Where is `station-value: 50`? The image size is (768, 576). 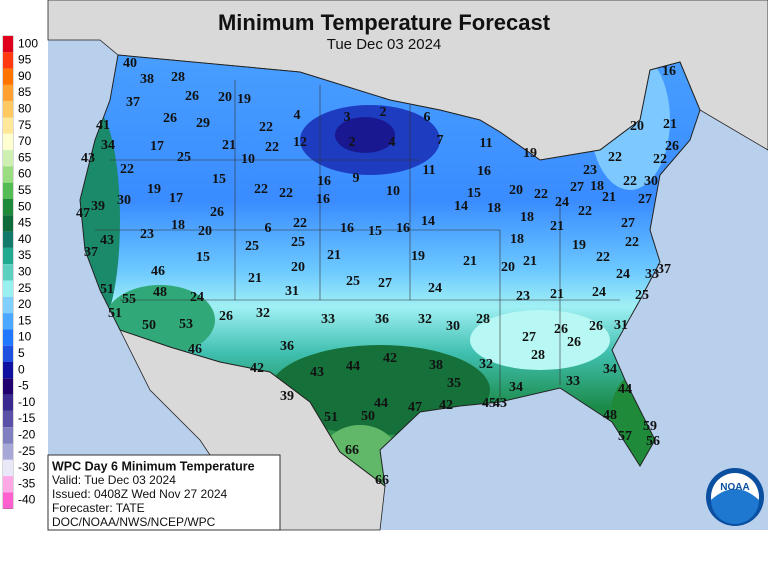 station-value: 50 is located at coordinates (149, 325).